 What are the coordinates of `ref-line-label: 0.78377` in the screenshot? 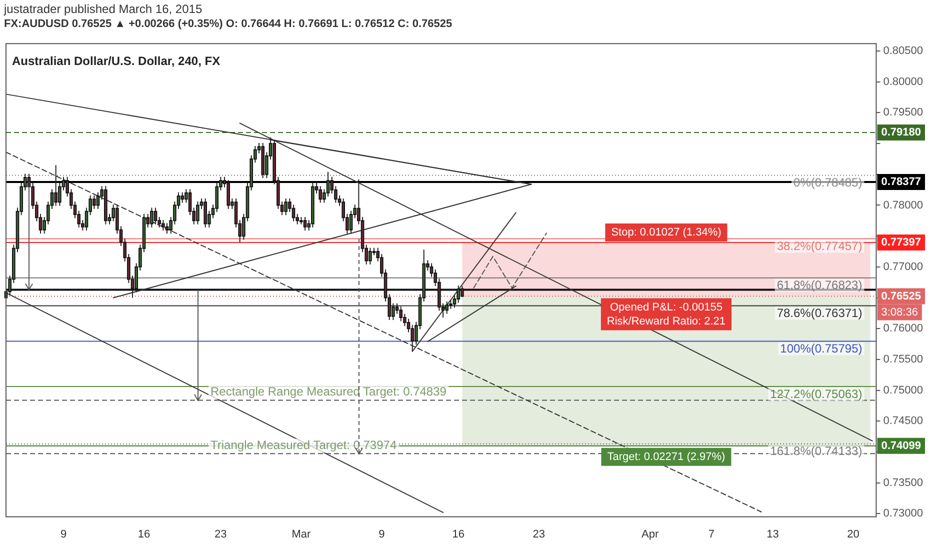 It's located at (901, 182).